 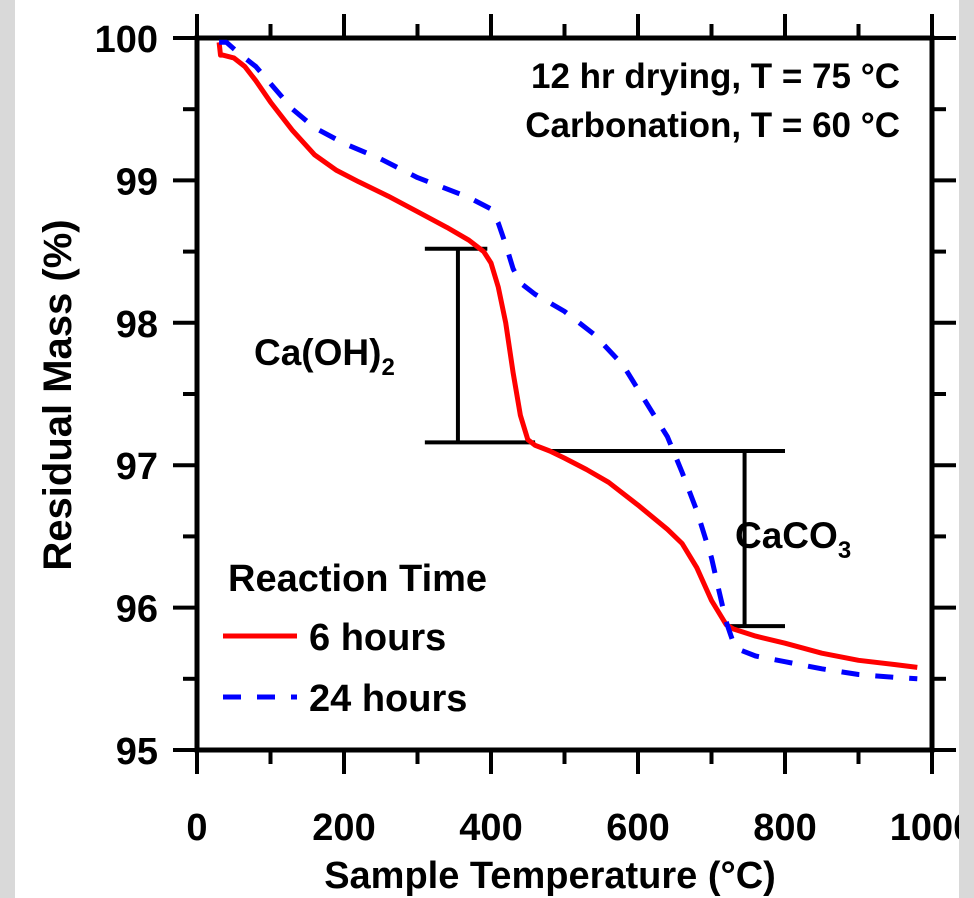 What do you see at coordinates (58, 394) in the screenshot?
I see `y-axis-label: Residual Mass (%)` at bounding box center [58, 394].